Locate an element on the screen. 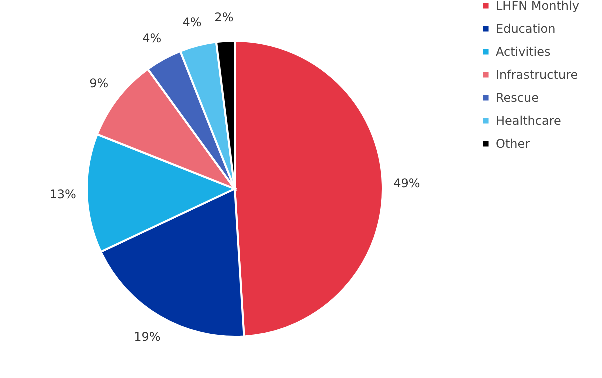 This screenshot has height=378, width=602. data-label: 19% is located at coordinates (147, 337).